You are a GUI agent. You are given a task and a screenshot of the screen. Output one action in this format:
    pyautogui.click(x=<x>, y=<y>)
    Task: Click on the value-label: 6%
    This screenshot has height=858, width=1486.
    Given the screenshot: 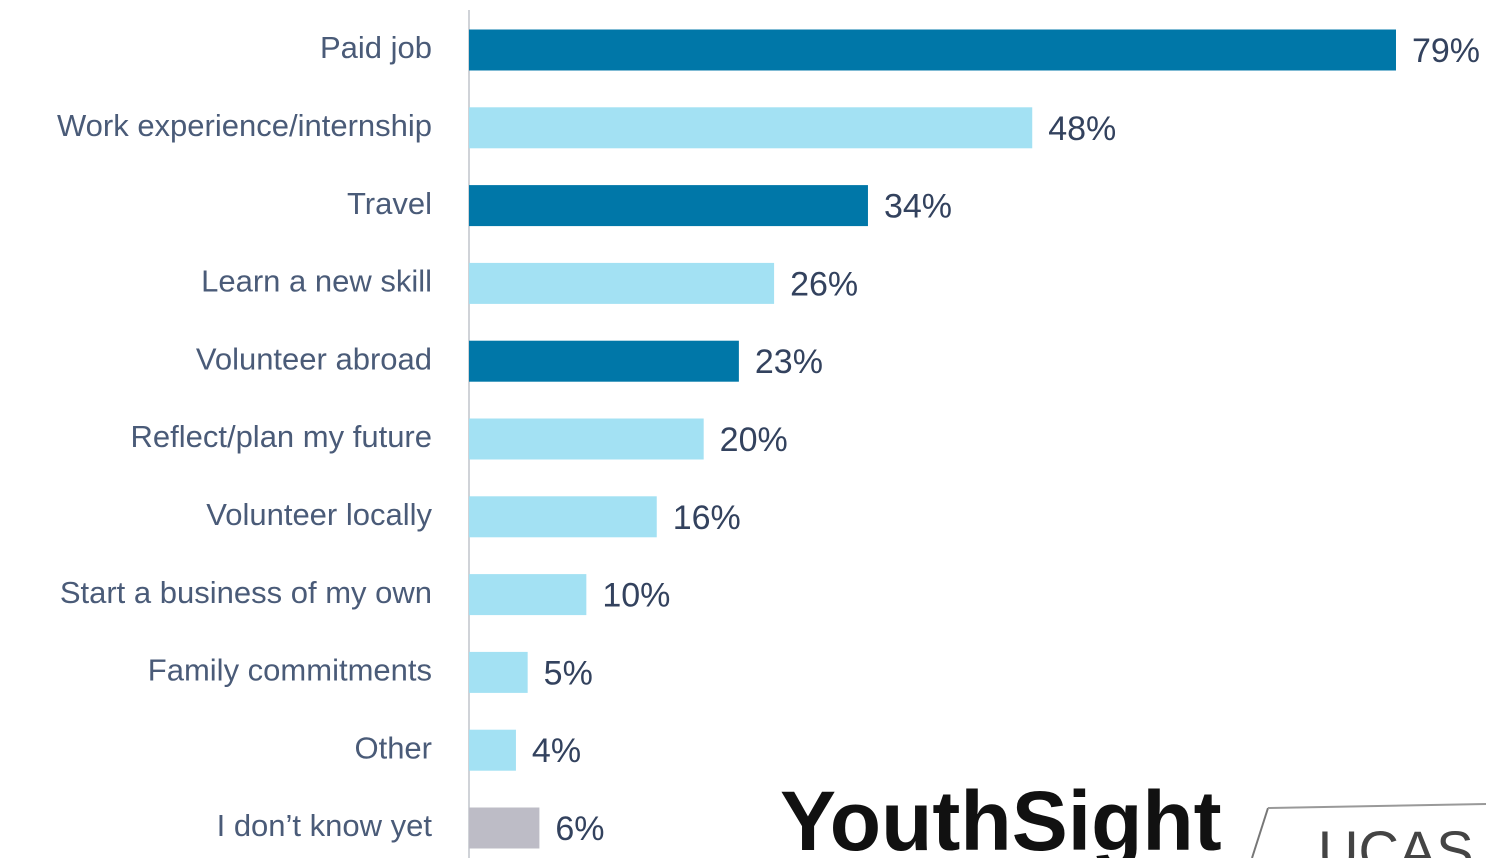 What is the action you would take?
    pyautogui.click(x=579, y=829)
    